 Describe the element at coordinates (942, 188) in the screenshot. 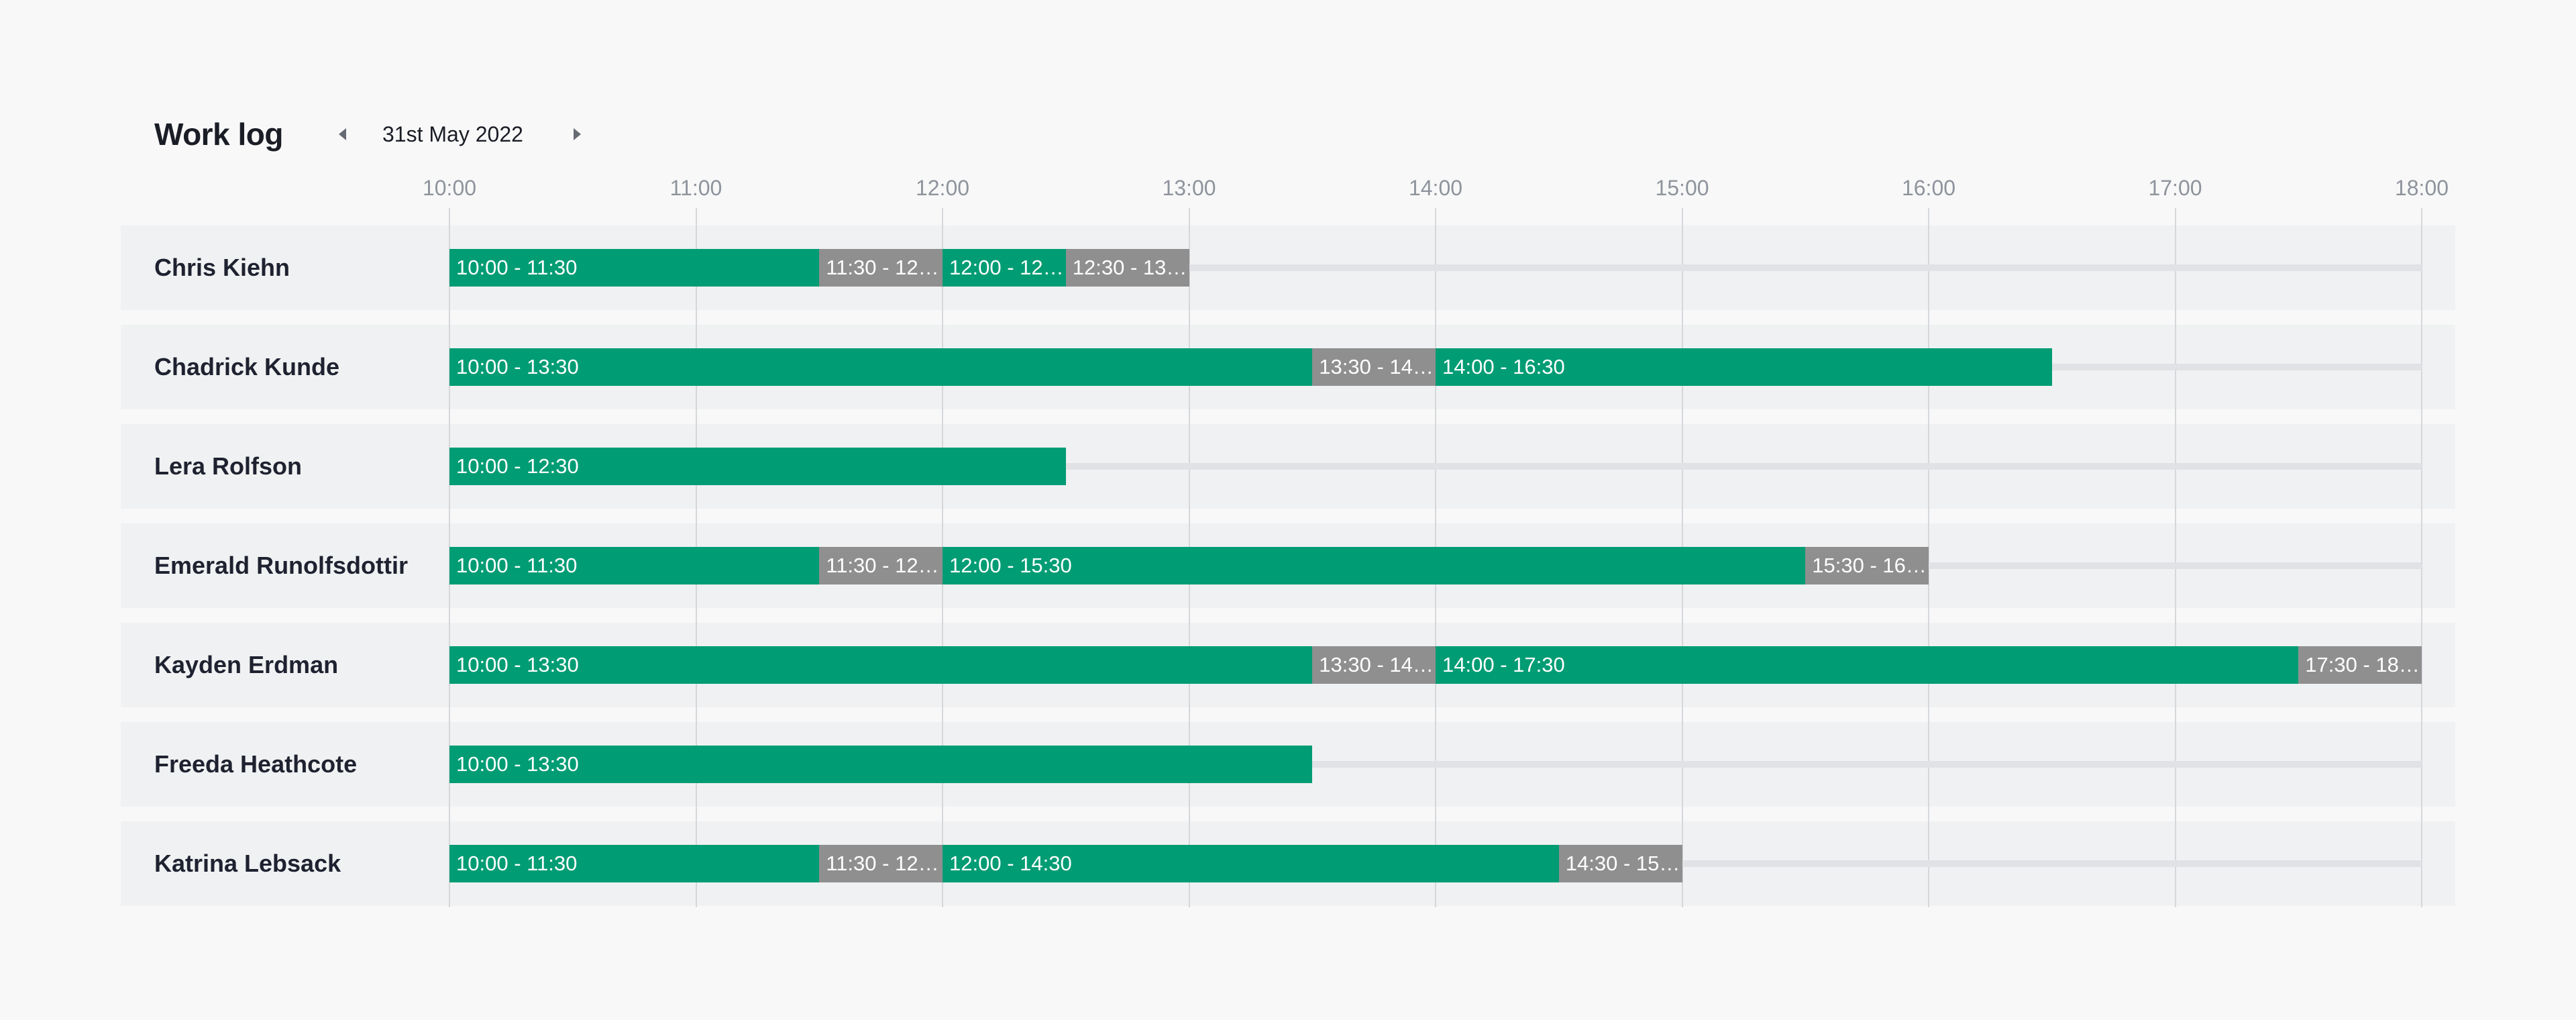

I see `time-tick-label: 12:00` at that location.